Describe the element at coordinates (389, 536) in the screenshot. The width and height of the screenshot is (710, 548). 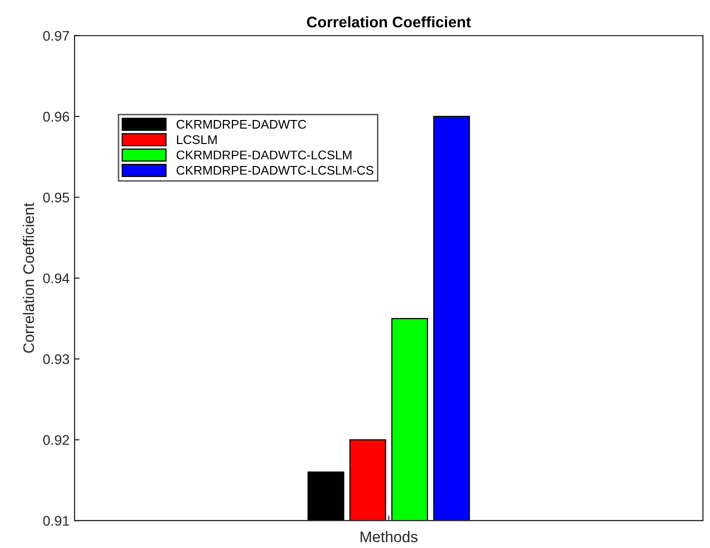
I see `x-axis-title: Methods` at that location.